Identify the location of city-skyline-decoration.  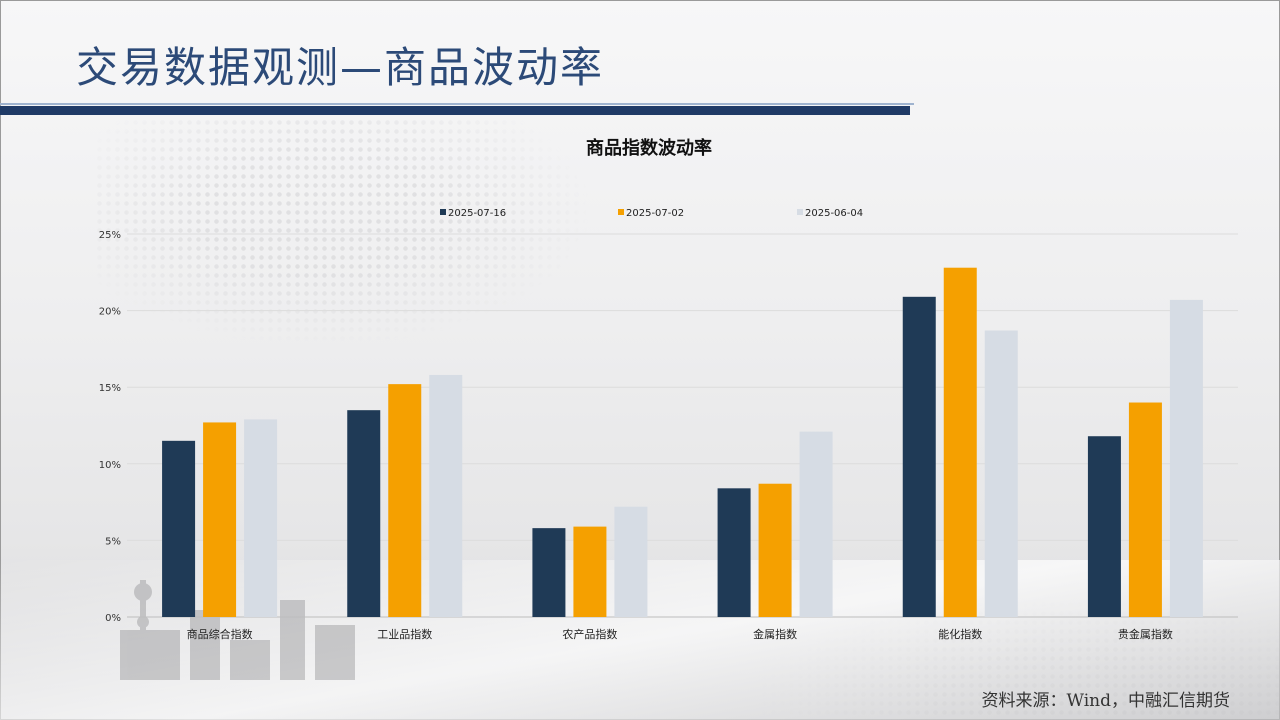
(237, 630).